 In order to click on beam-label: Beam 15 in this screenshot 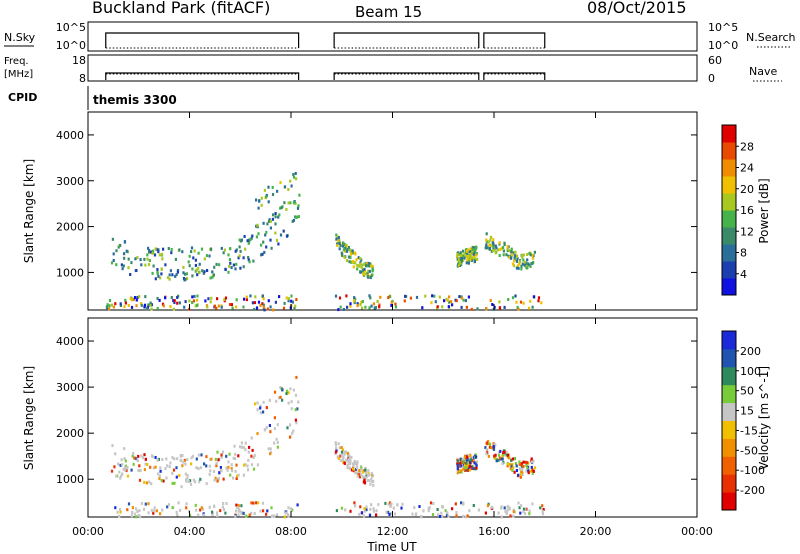, I will do `click(388, 12)`.